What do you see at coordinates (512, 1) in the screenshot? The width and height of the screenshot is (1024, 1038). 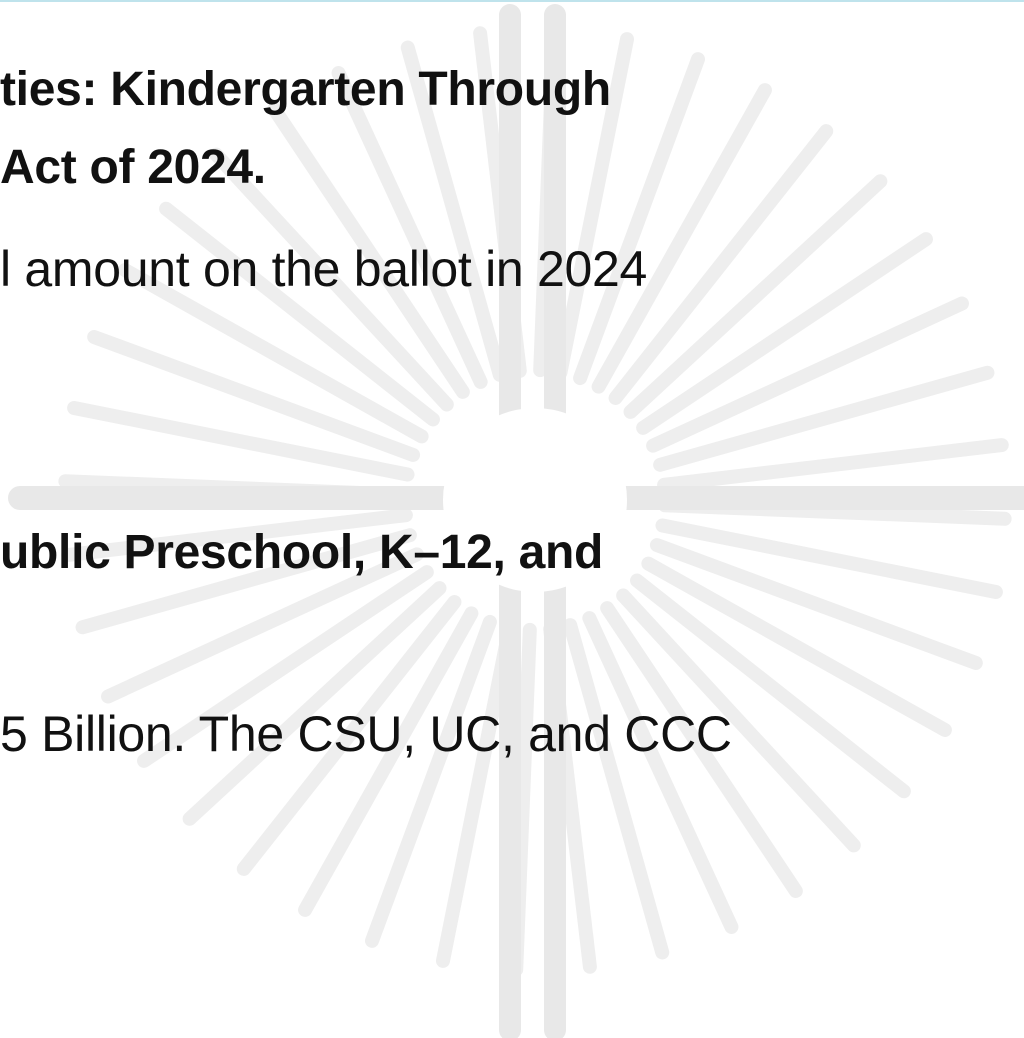 I see `top-border` at bounding box center [512, 1].